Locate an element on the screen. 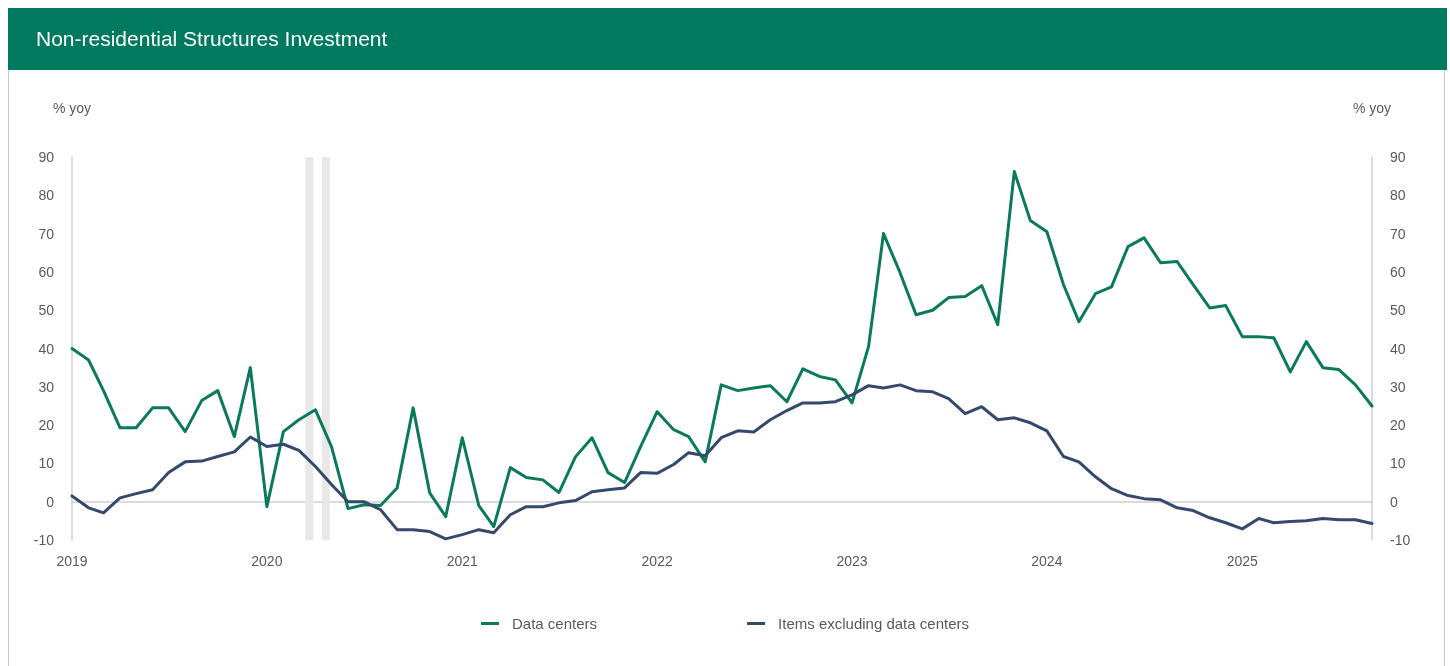 The height and width of the screenshot is (666, 1450). x-tick-label: 2020 is located at coordinates (267, 561).